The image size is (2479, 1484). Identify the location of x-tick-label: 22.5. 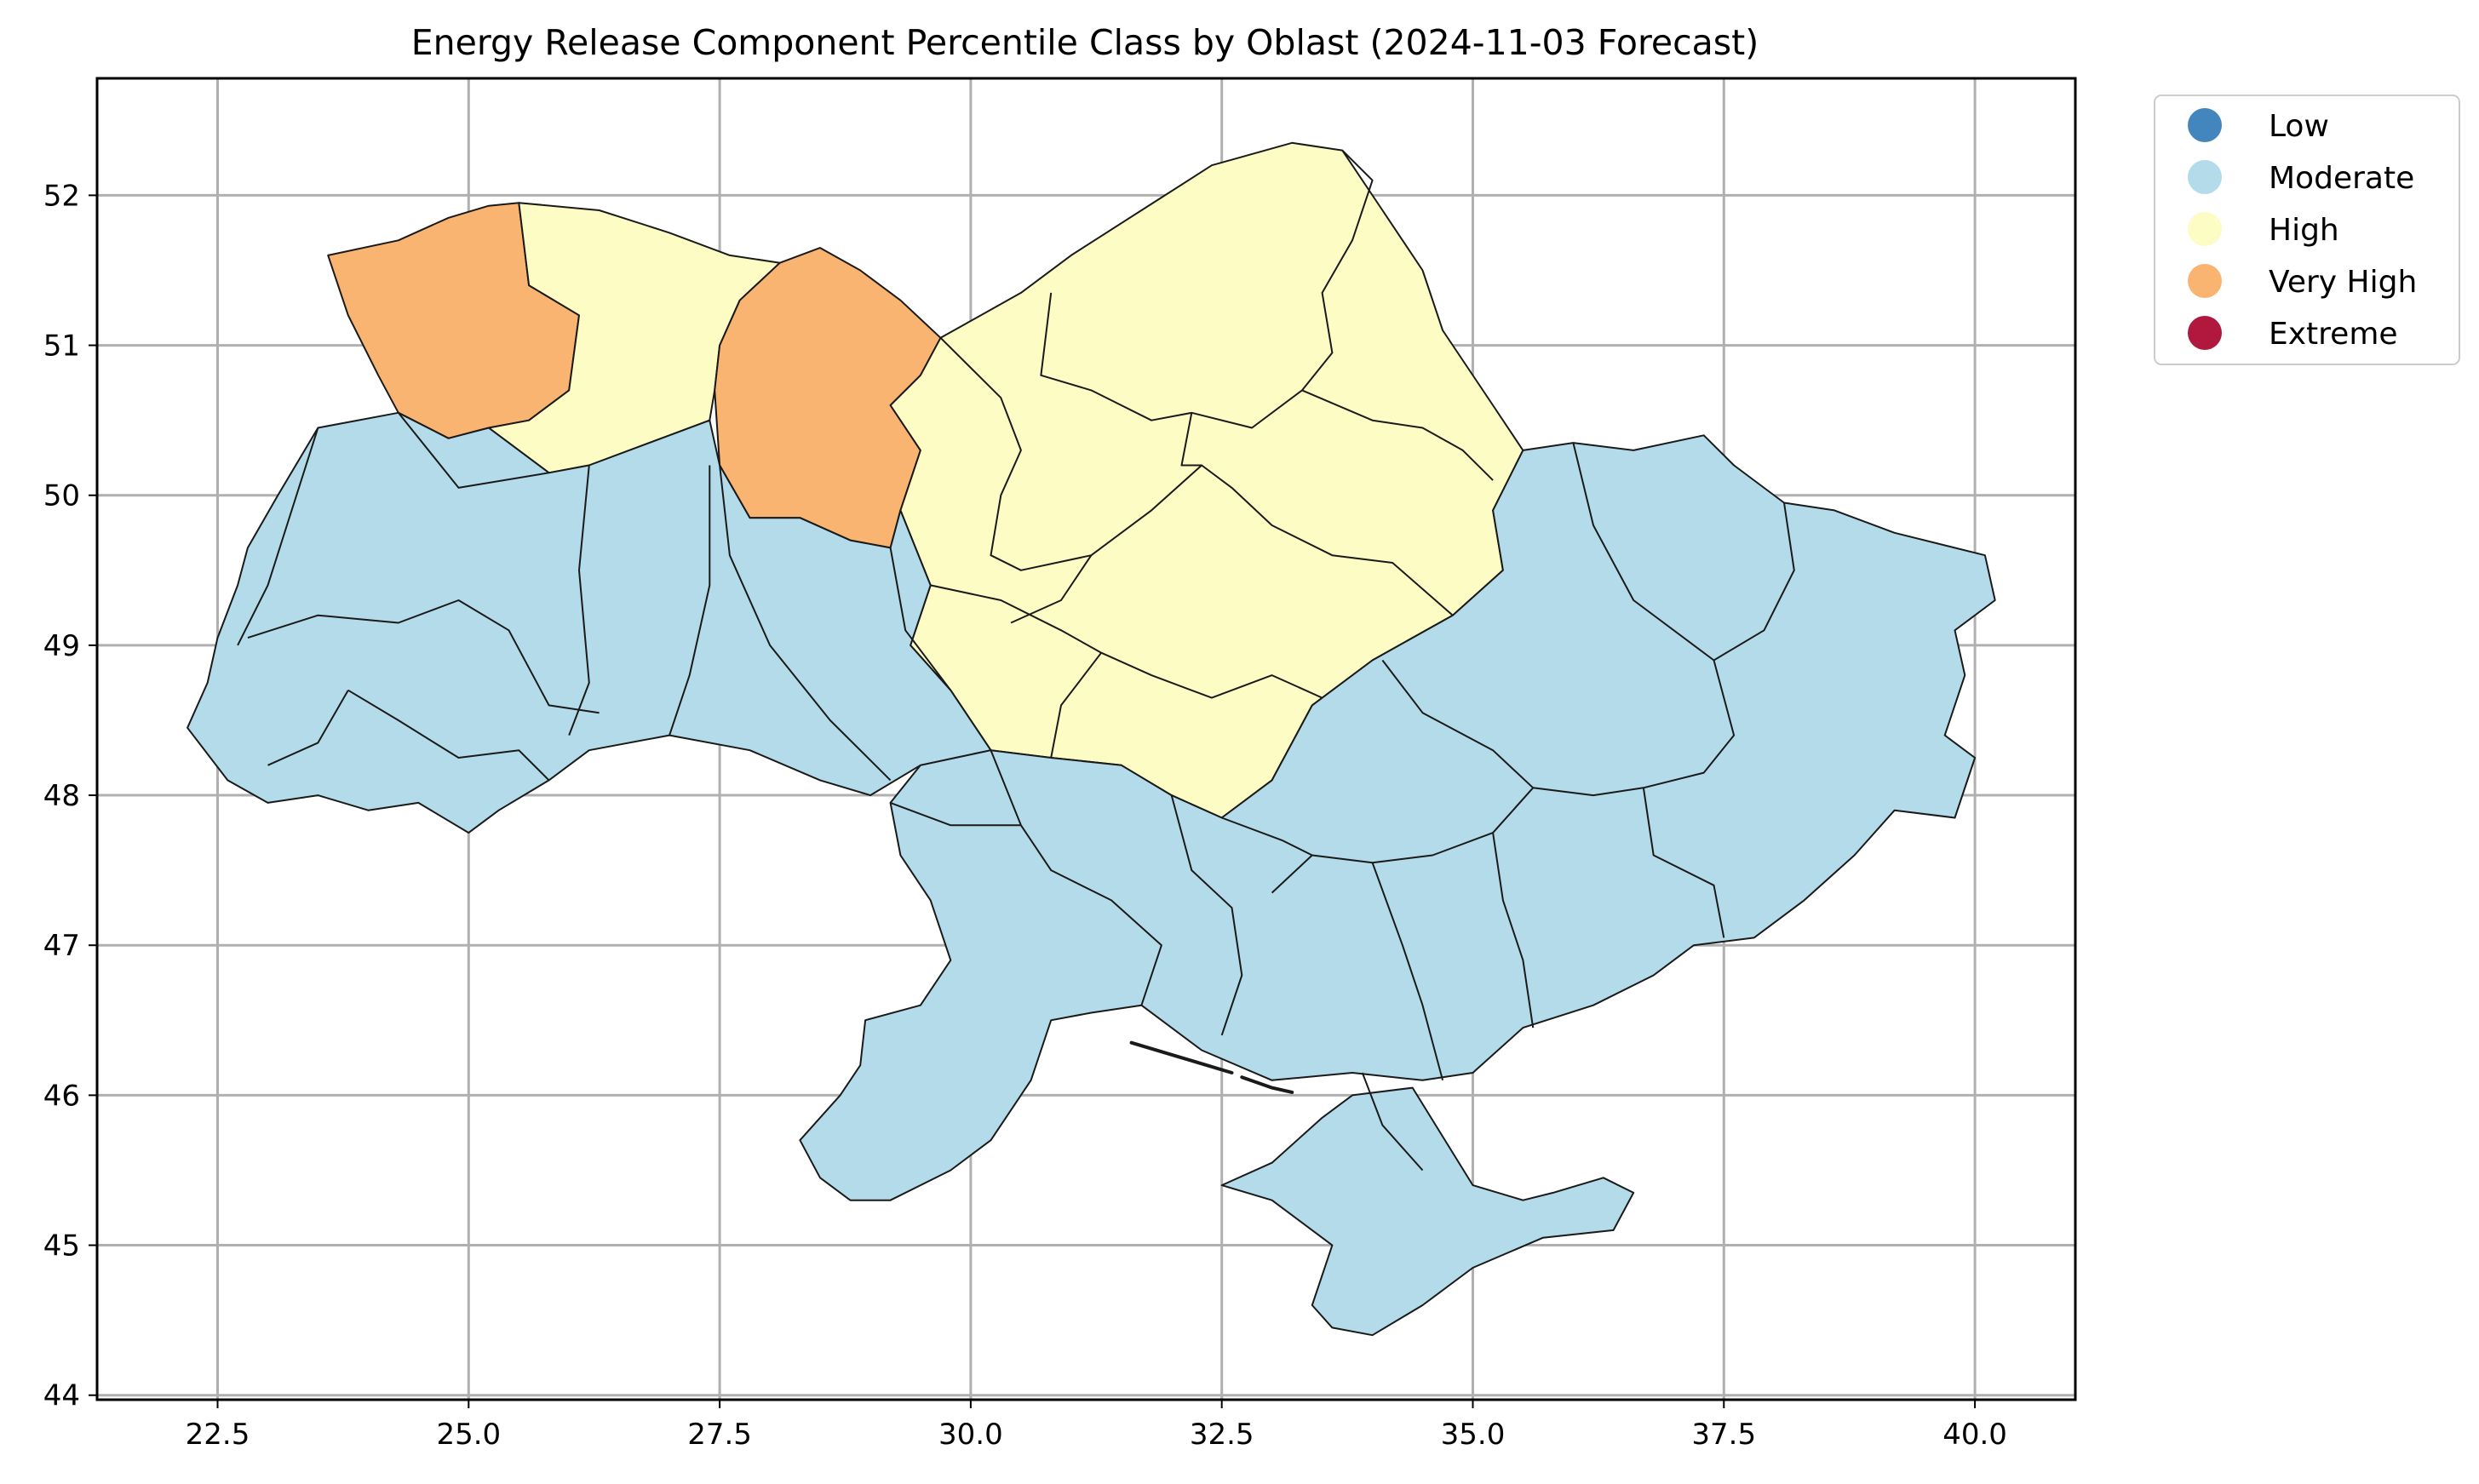
(218, 1435).